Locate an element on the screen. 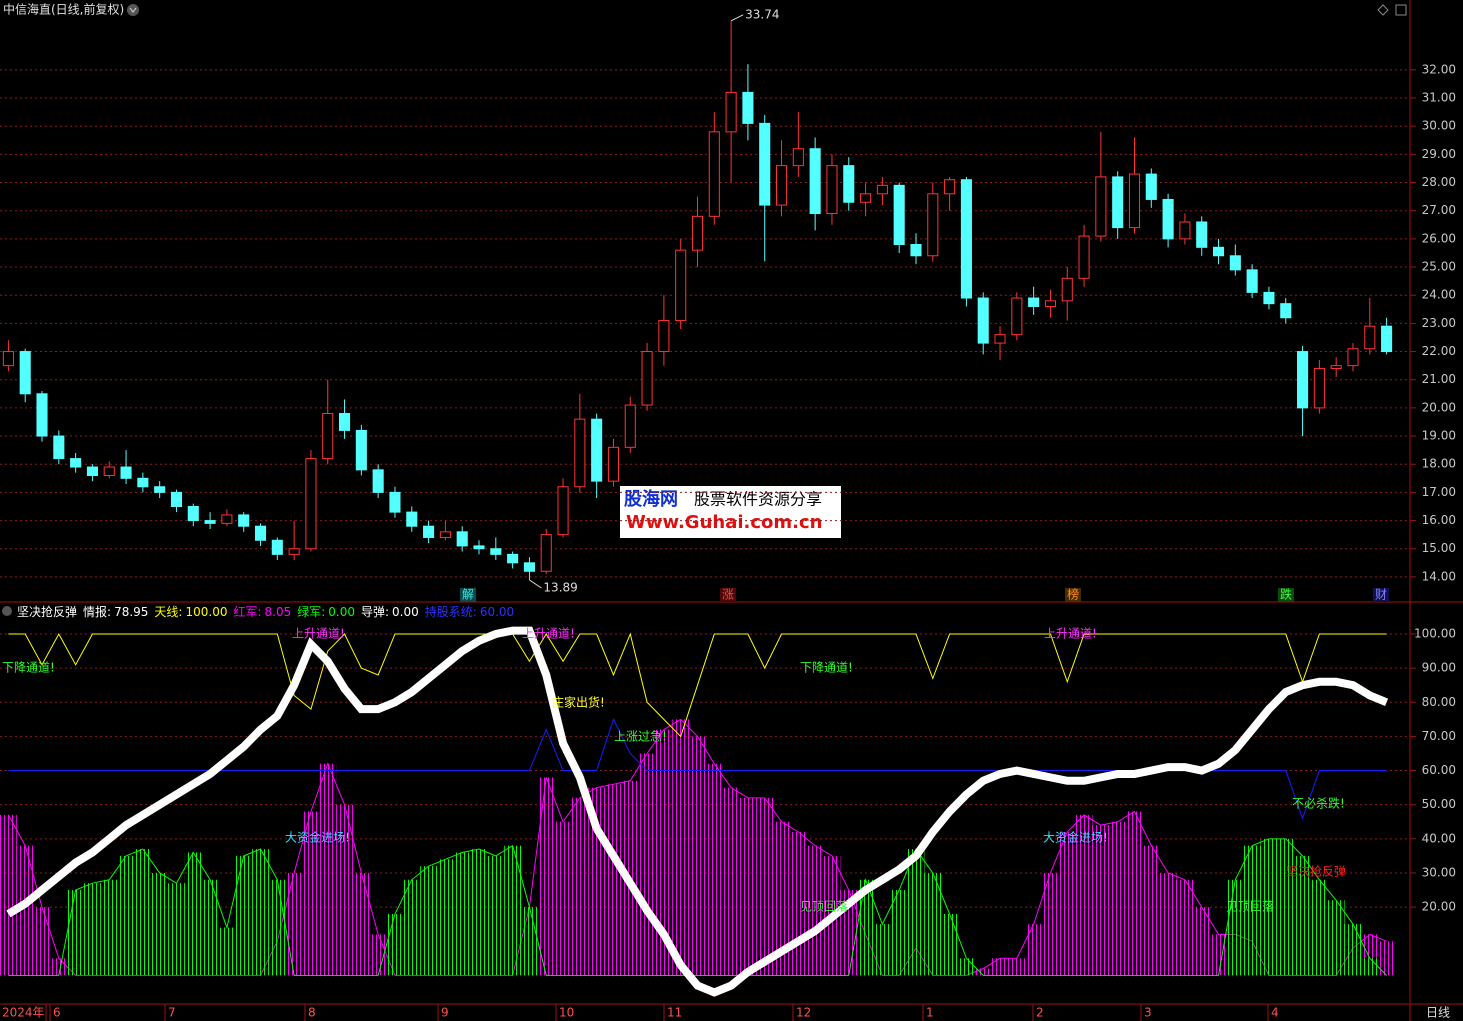  date-label: 12 is located at coordinates (803, 1013).